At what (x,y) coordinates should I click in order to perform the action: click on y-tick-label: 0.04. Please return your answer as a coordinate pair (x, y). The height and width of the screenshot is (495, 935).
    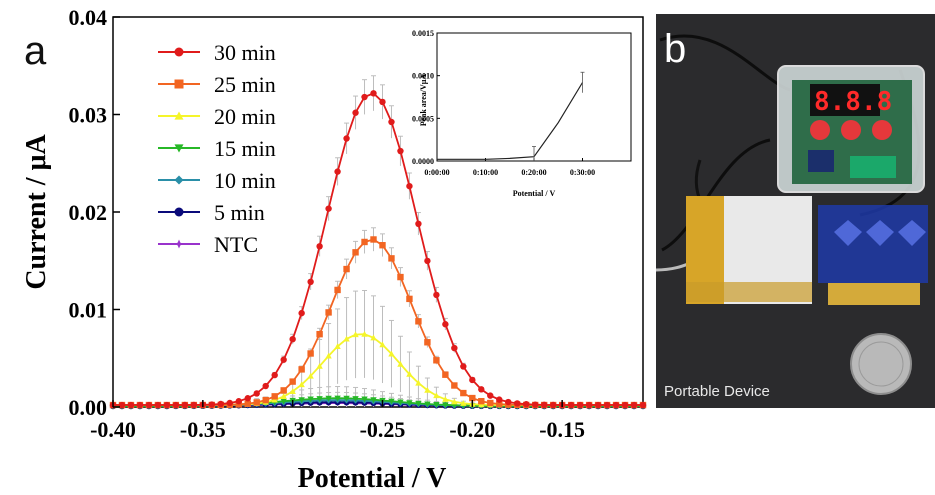
    Looking at the image, I should click on (88, 17).